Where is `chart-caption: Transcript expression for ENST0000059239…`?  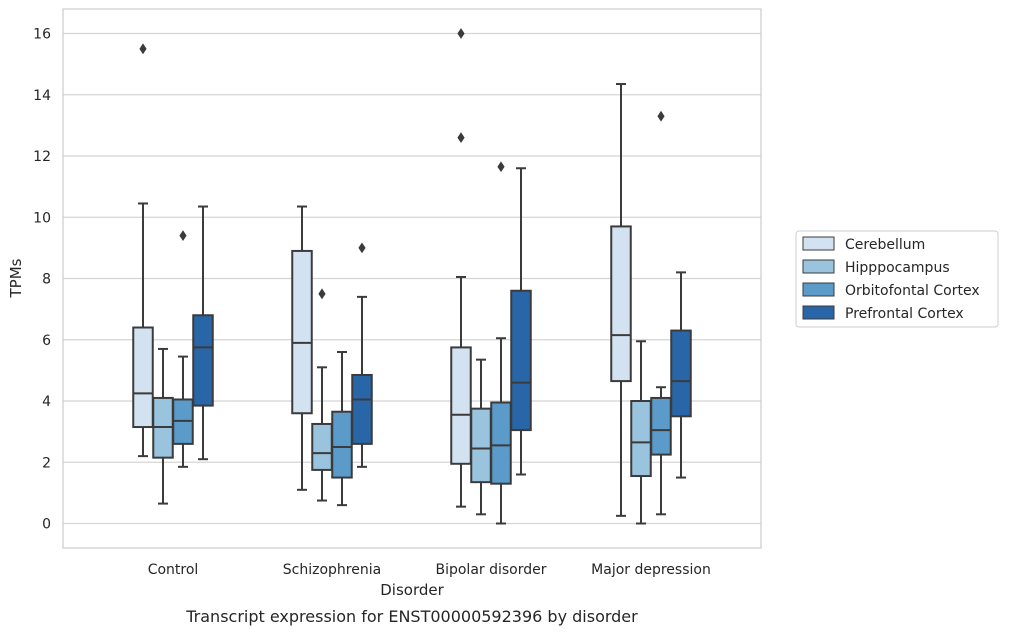
chart-caption: Transcript expression for ENST0000059239… is located at coordinates (411, 616).